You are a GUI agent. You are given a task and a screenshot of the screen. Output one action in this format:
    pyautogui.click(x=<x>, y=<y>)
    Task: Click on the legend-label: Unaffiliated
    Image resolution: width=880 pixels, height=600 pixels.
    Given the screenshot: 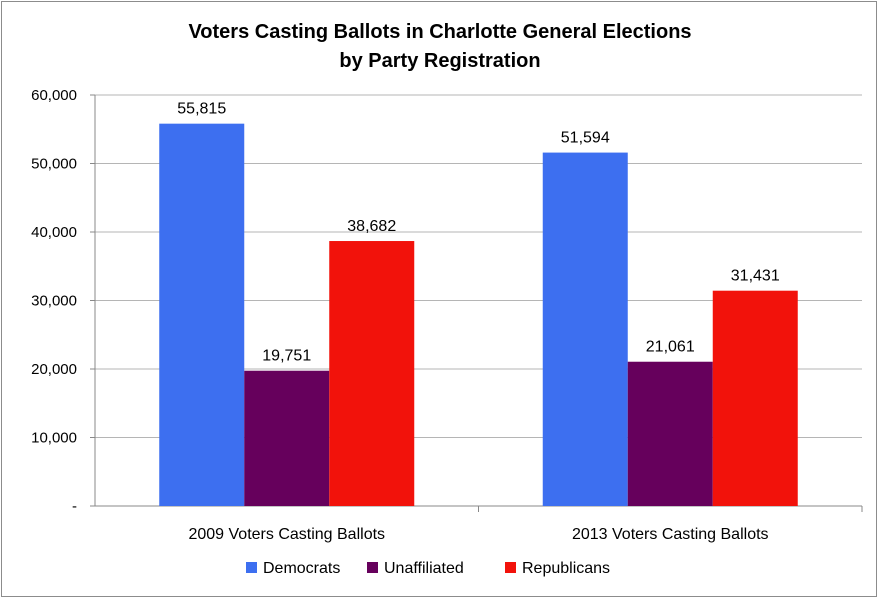 What is the action you would take?
    pyautogui.click(x=424, y=568)
    